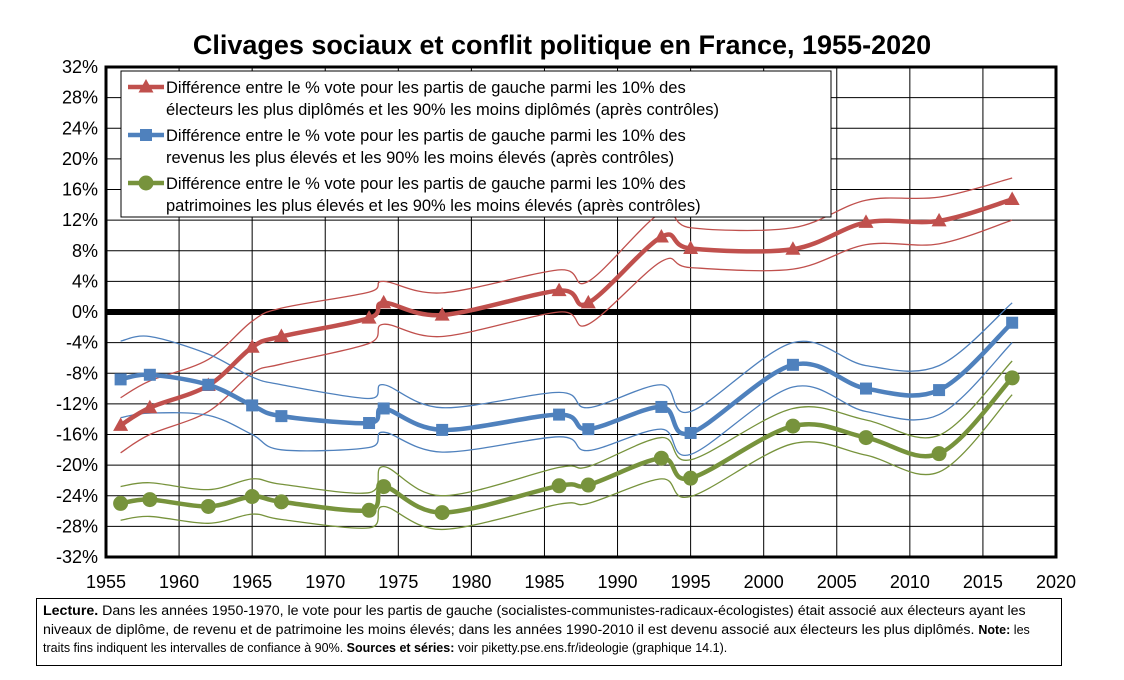  What do you see at coordinates (252, 582) in the screenshot?
I see `x-tick-label: 1965` at bounding box center [252, 582].